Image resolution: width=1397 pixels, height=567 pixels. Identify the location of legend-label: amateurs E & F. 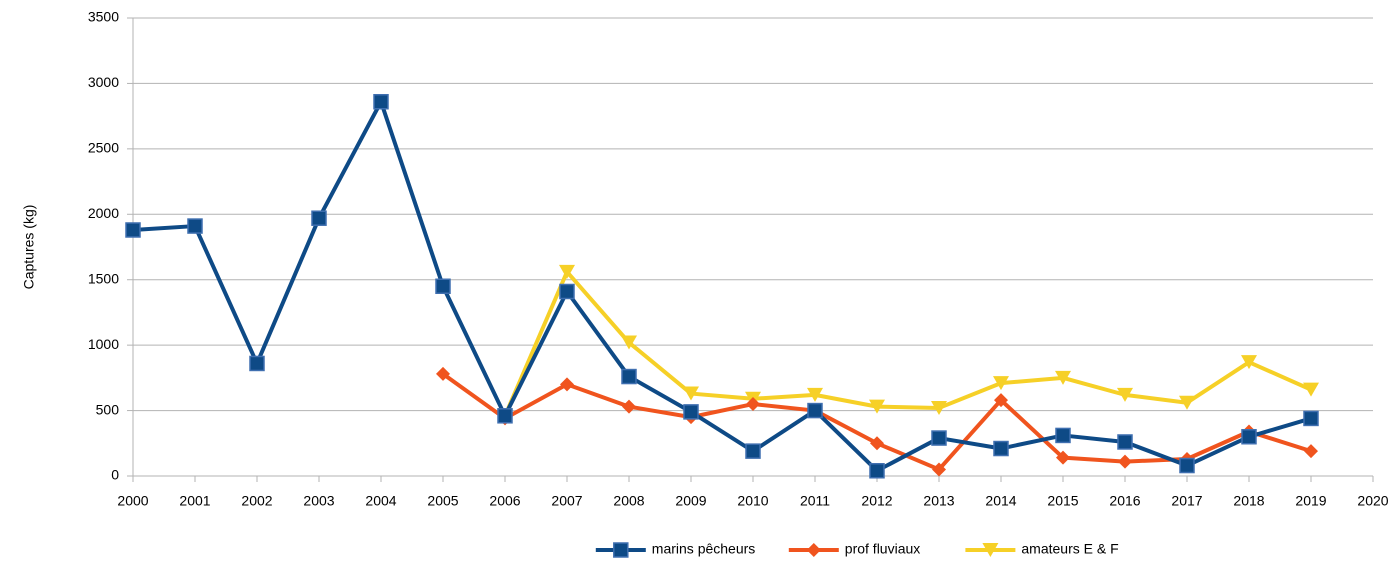
(1069, 549).